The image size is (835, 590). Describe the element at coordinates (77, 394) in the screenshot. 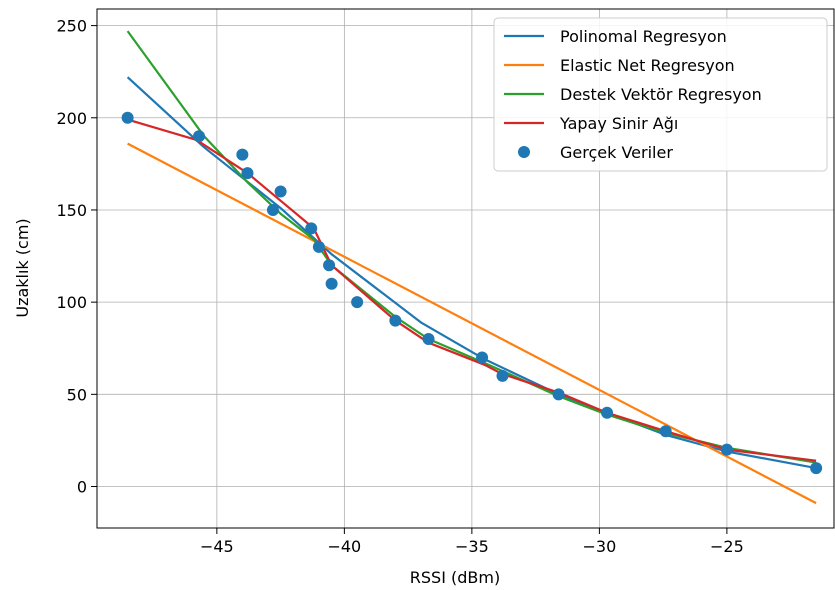

I see `y-tick-label: 50` at that location.